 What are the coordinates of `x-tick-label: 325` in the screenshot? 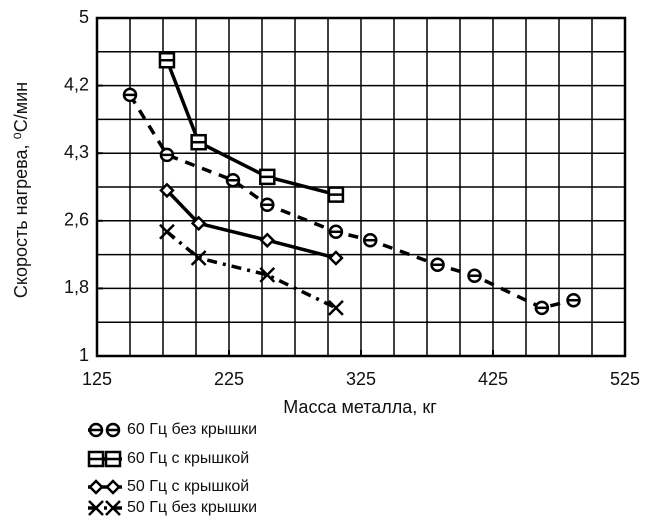 It's located at (361, 379).